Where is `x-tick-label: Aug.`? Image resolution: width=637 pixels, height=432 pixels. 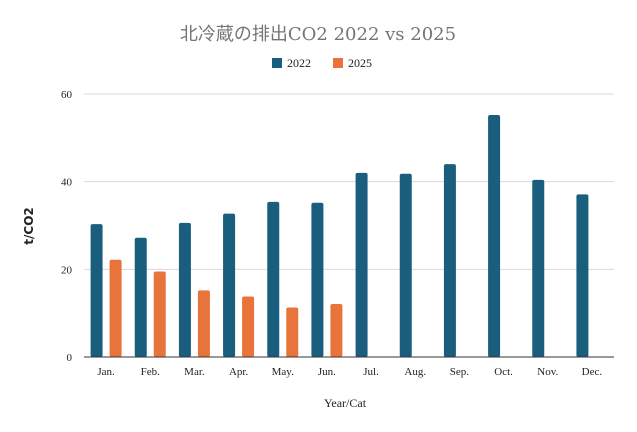 x-tick-label: Aug. is located at coordinates (415, 372).